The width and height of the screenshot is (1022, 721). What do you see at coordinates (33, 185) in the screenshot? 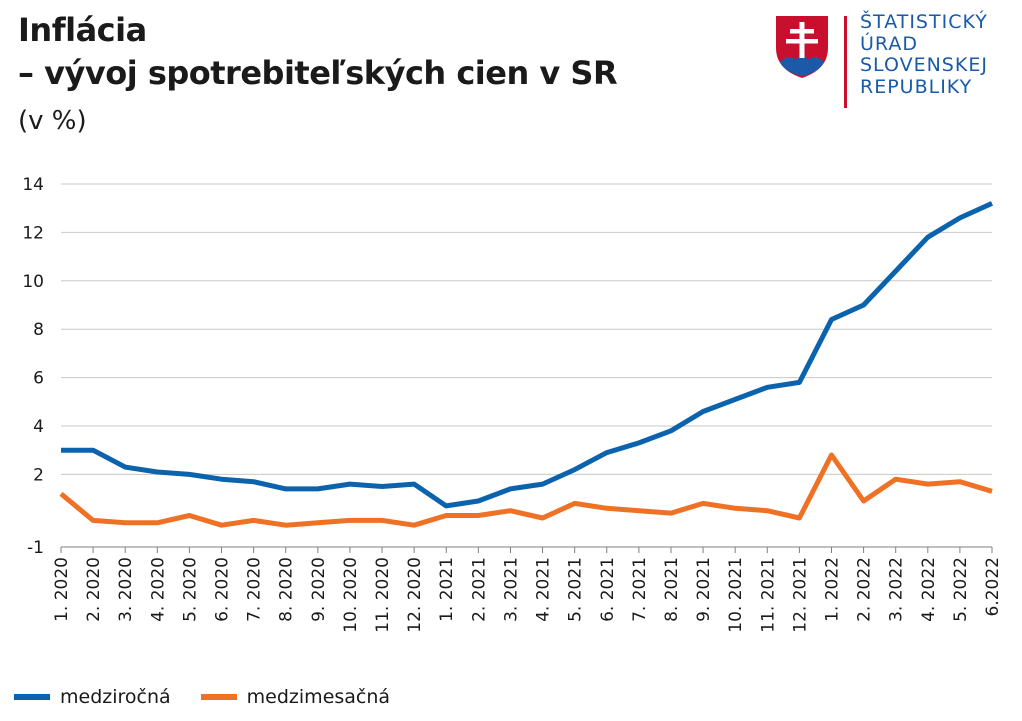
I see `y-tick-label: 14` at bounding box center [33, 185].